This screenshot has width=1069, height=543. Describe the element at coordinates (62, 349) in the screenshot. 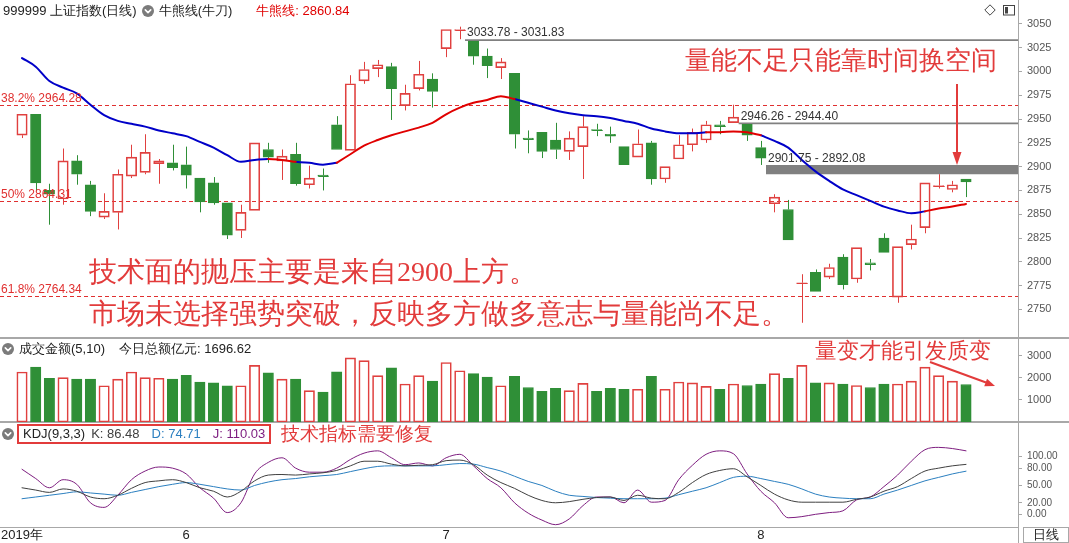

I see `chart-title: 成交金额(5,10)` at that location.